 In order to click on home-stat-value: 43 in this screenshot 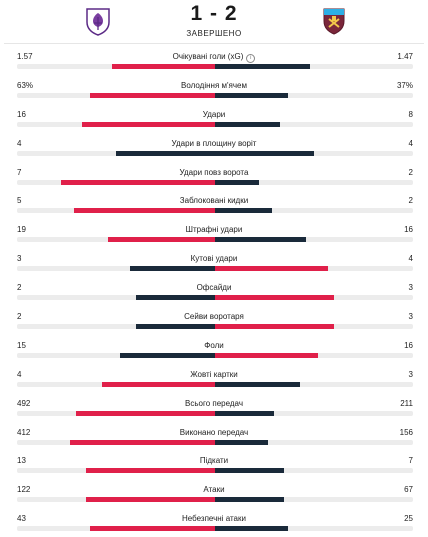, I will do `click(21, 519)`.